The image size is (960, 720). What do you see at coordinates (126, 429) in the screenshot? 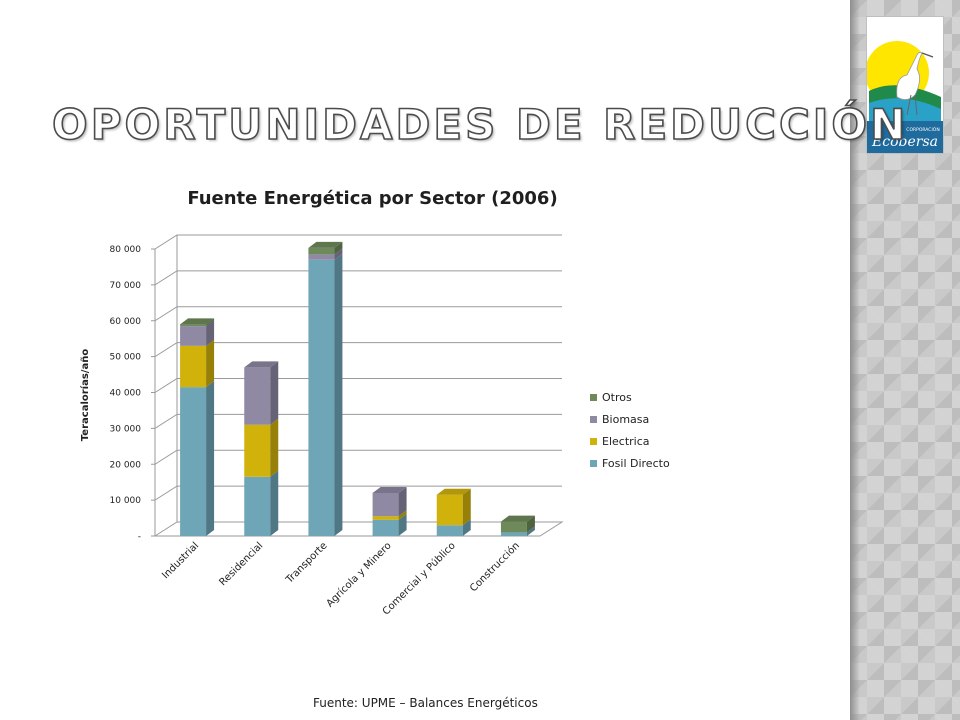
I see `y-tick-label: 30 000` at bounding box center [126, 429].